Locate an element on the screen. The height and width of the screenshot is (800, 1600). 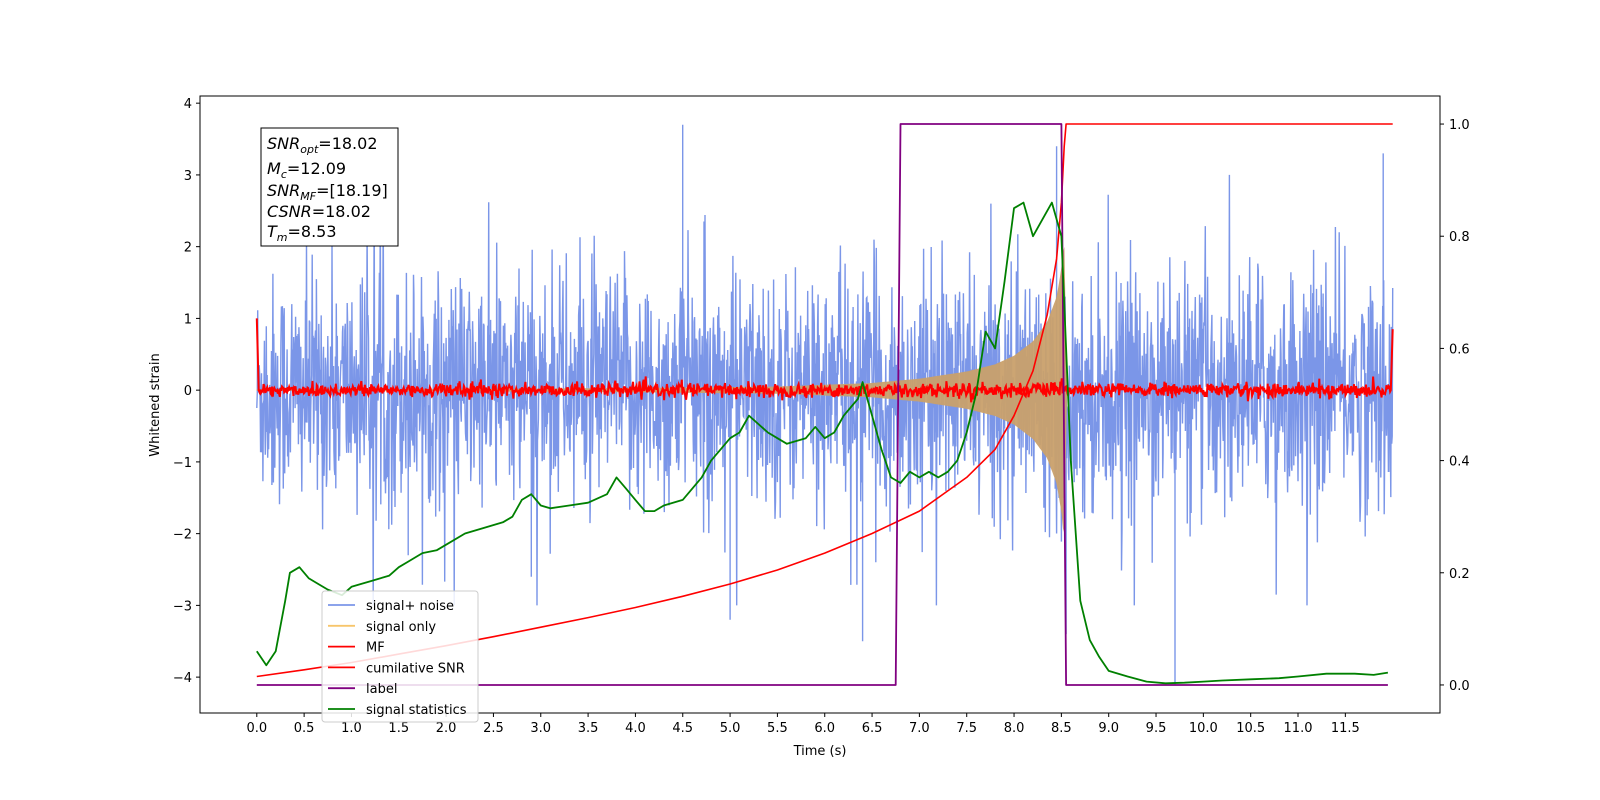
y-tick-label: −2 is located at coordinates (182, 535).